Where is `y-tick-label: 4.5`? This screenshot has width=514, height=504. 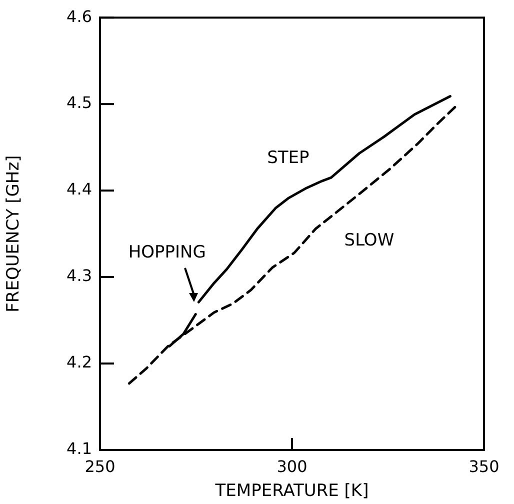 y-tick-label: 4.5 is located at coordinates (79, 102).